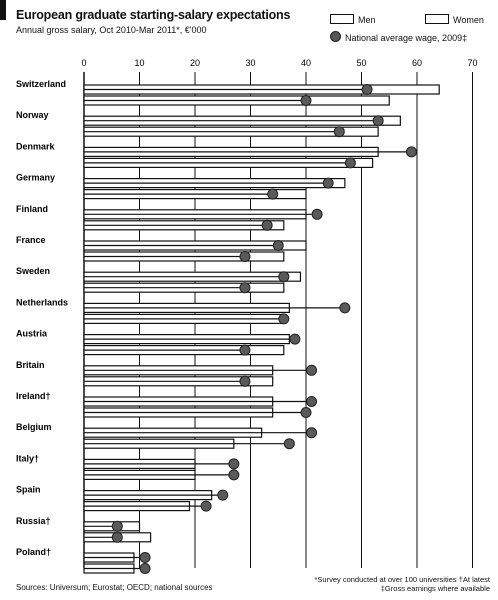 This screenshot has height=600, width=498. What do you see at coordinates (33, 552) in the screenshot?
I see `category-label: Poland†` at bounding box center [33, 552].